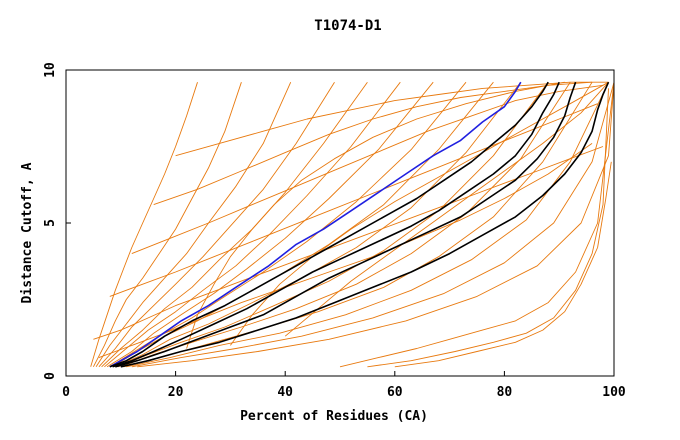 Image resolution: width=680 pixels, height=440 pixels. Describe the element at coordinates (50, 70) in the screenshot. I see `y-tick-label: 10` at that location.